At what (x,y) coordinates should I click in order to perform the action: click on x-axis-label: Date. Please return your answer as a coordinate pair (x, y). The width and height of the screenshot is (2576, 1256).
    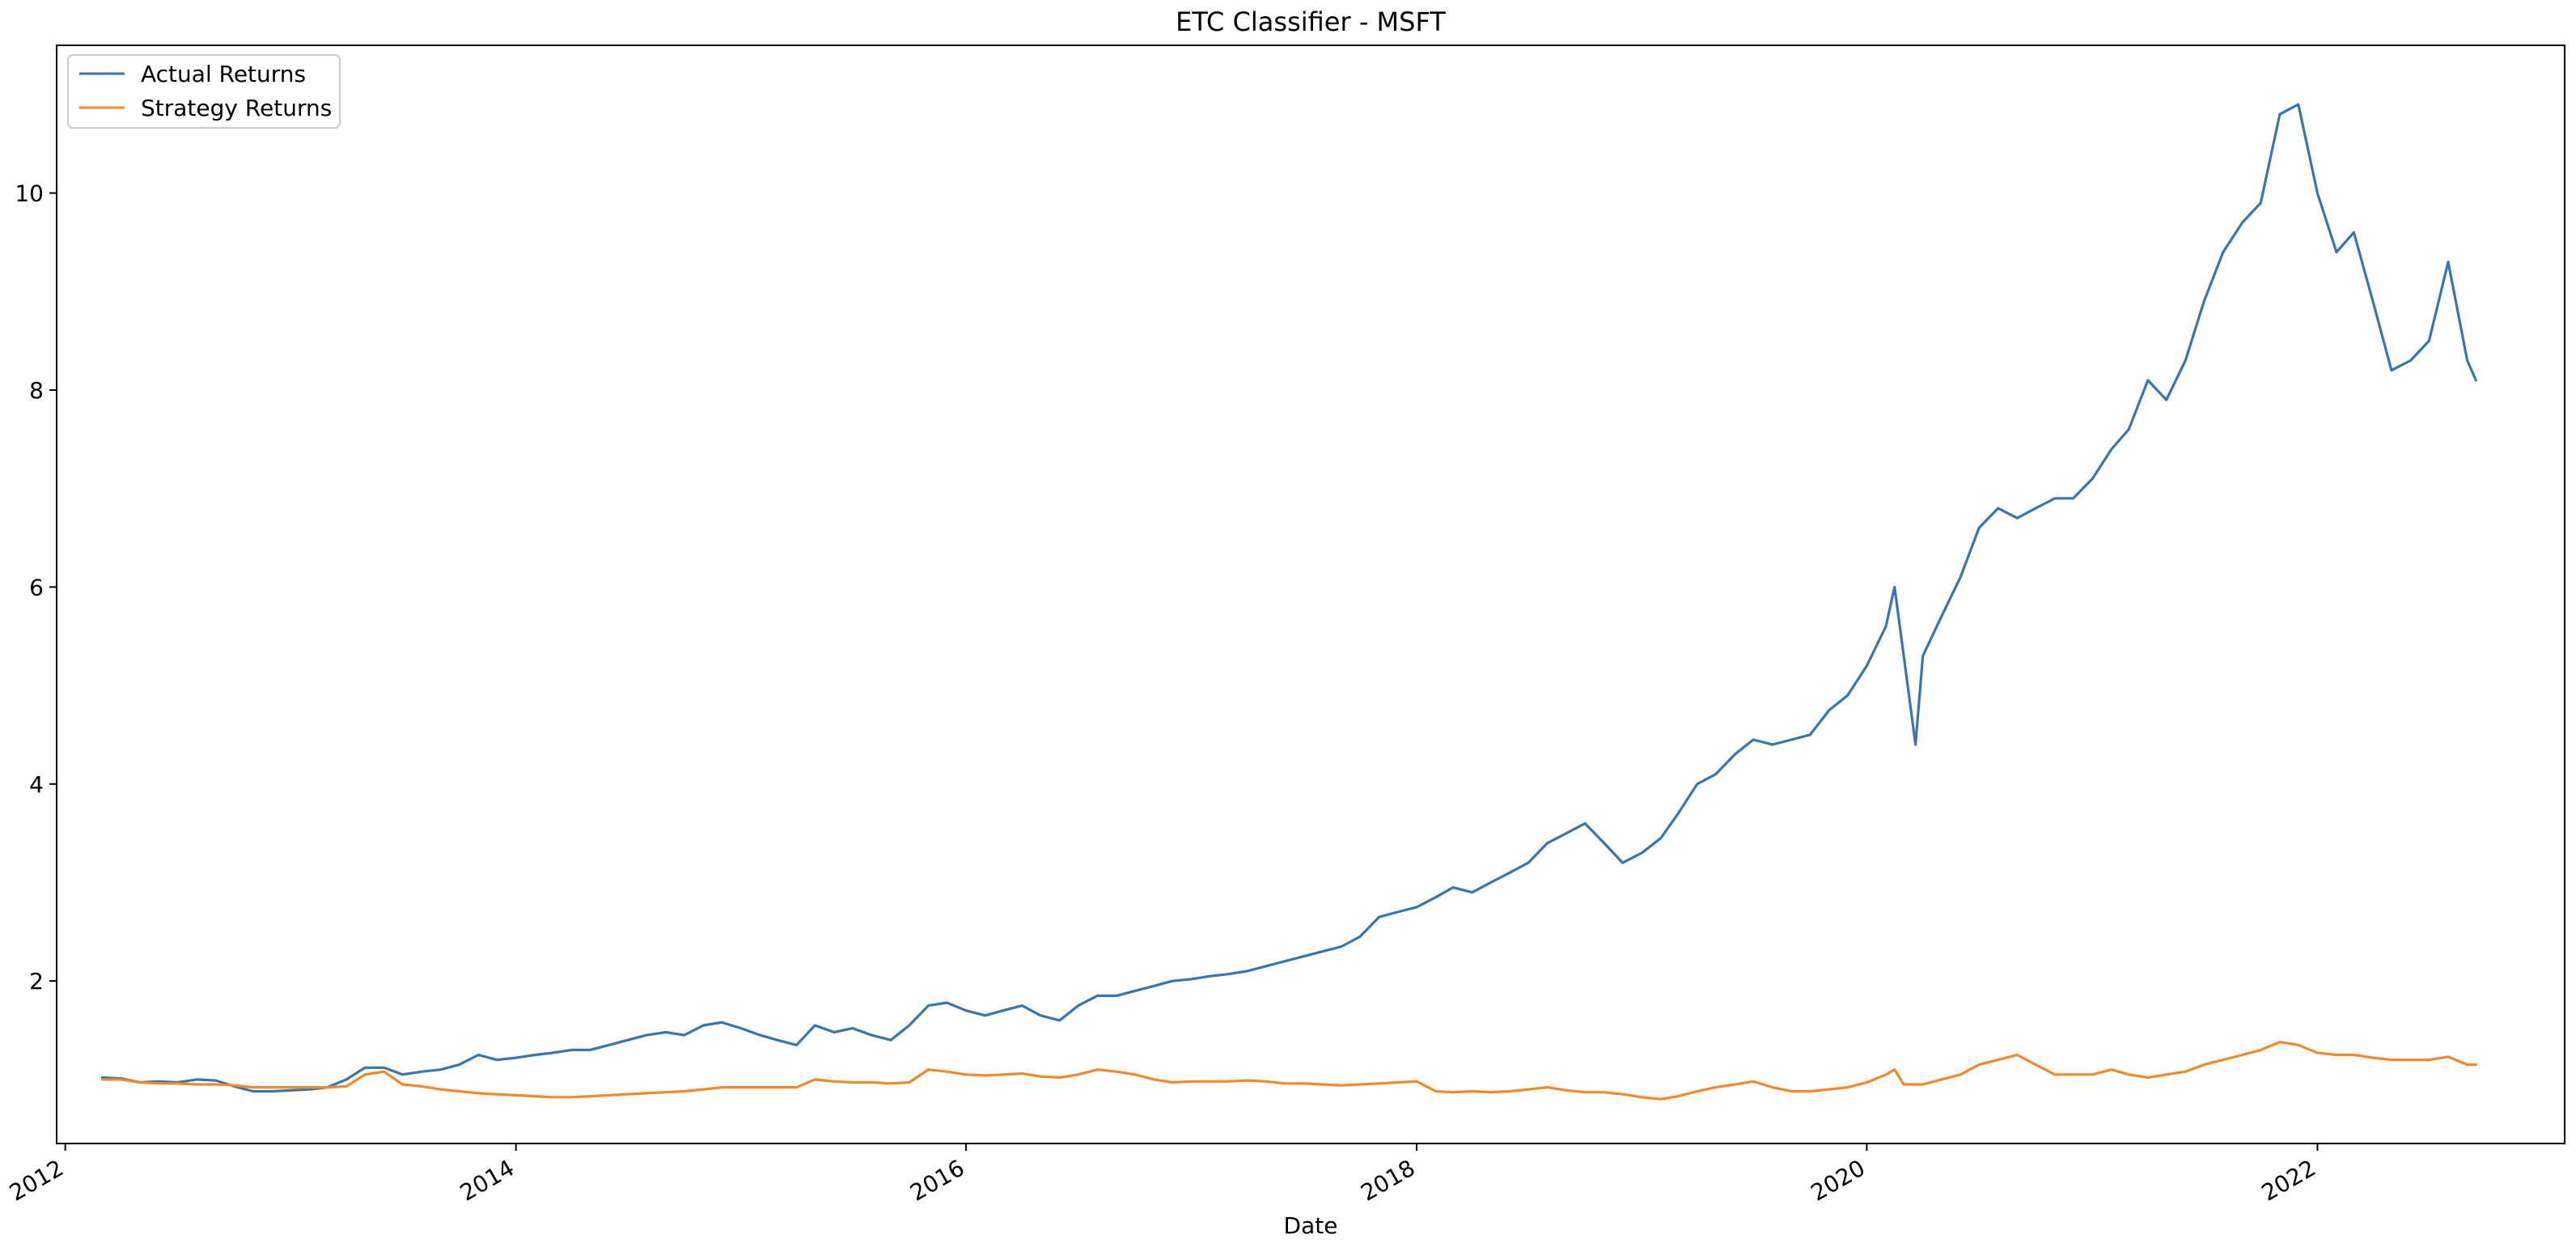
    Looking at the image, I should click on (1311, 1225).